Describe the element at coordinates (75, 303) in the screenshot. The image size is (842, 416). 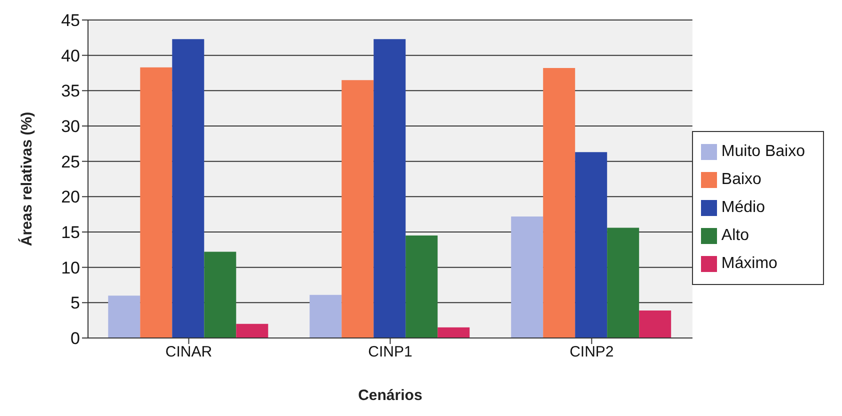
I see `y-tick-label: 5` at that location.